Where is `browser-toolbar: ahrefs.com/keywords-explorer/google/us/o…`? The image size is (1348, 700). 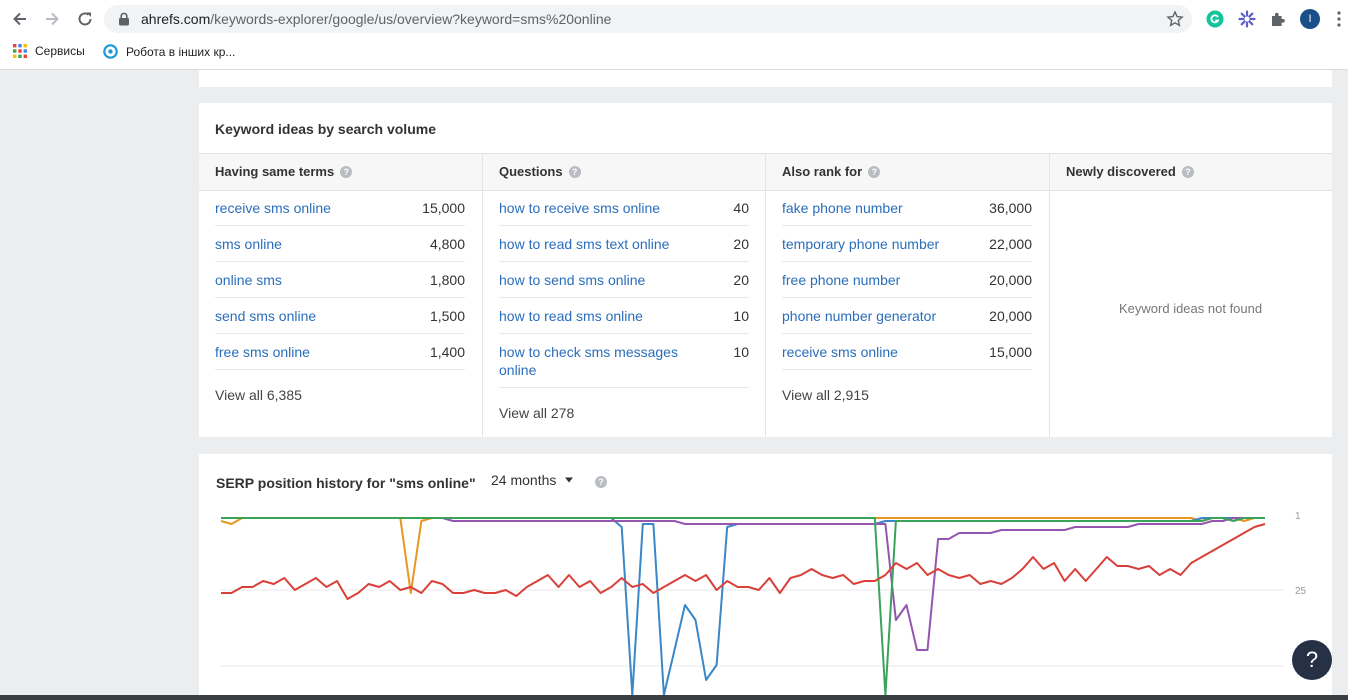
browser-toolbar: ahrefs.com/keywords-explorer/google/us/o… is located at coordinates (674, 19).